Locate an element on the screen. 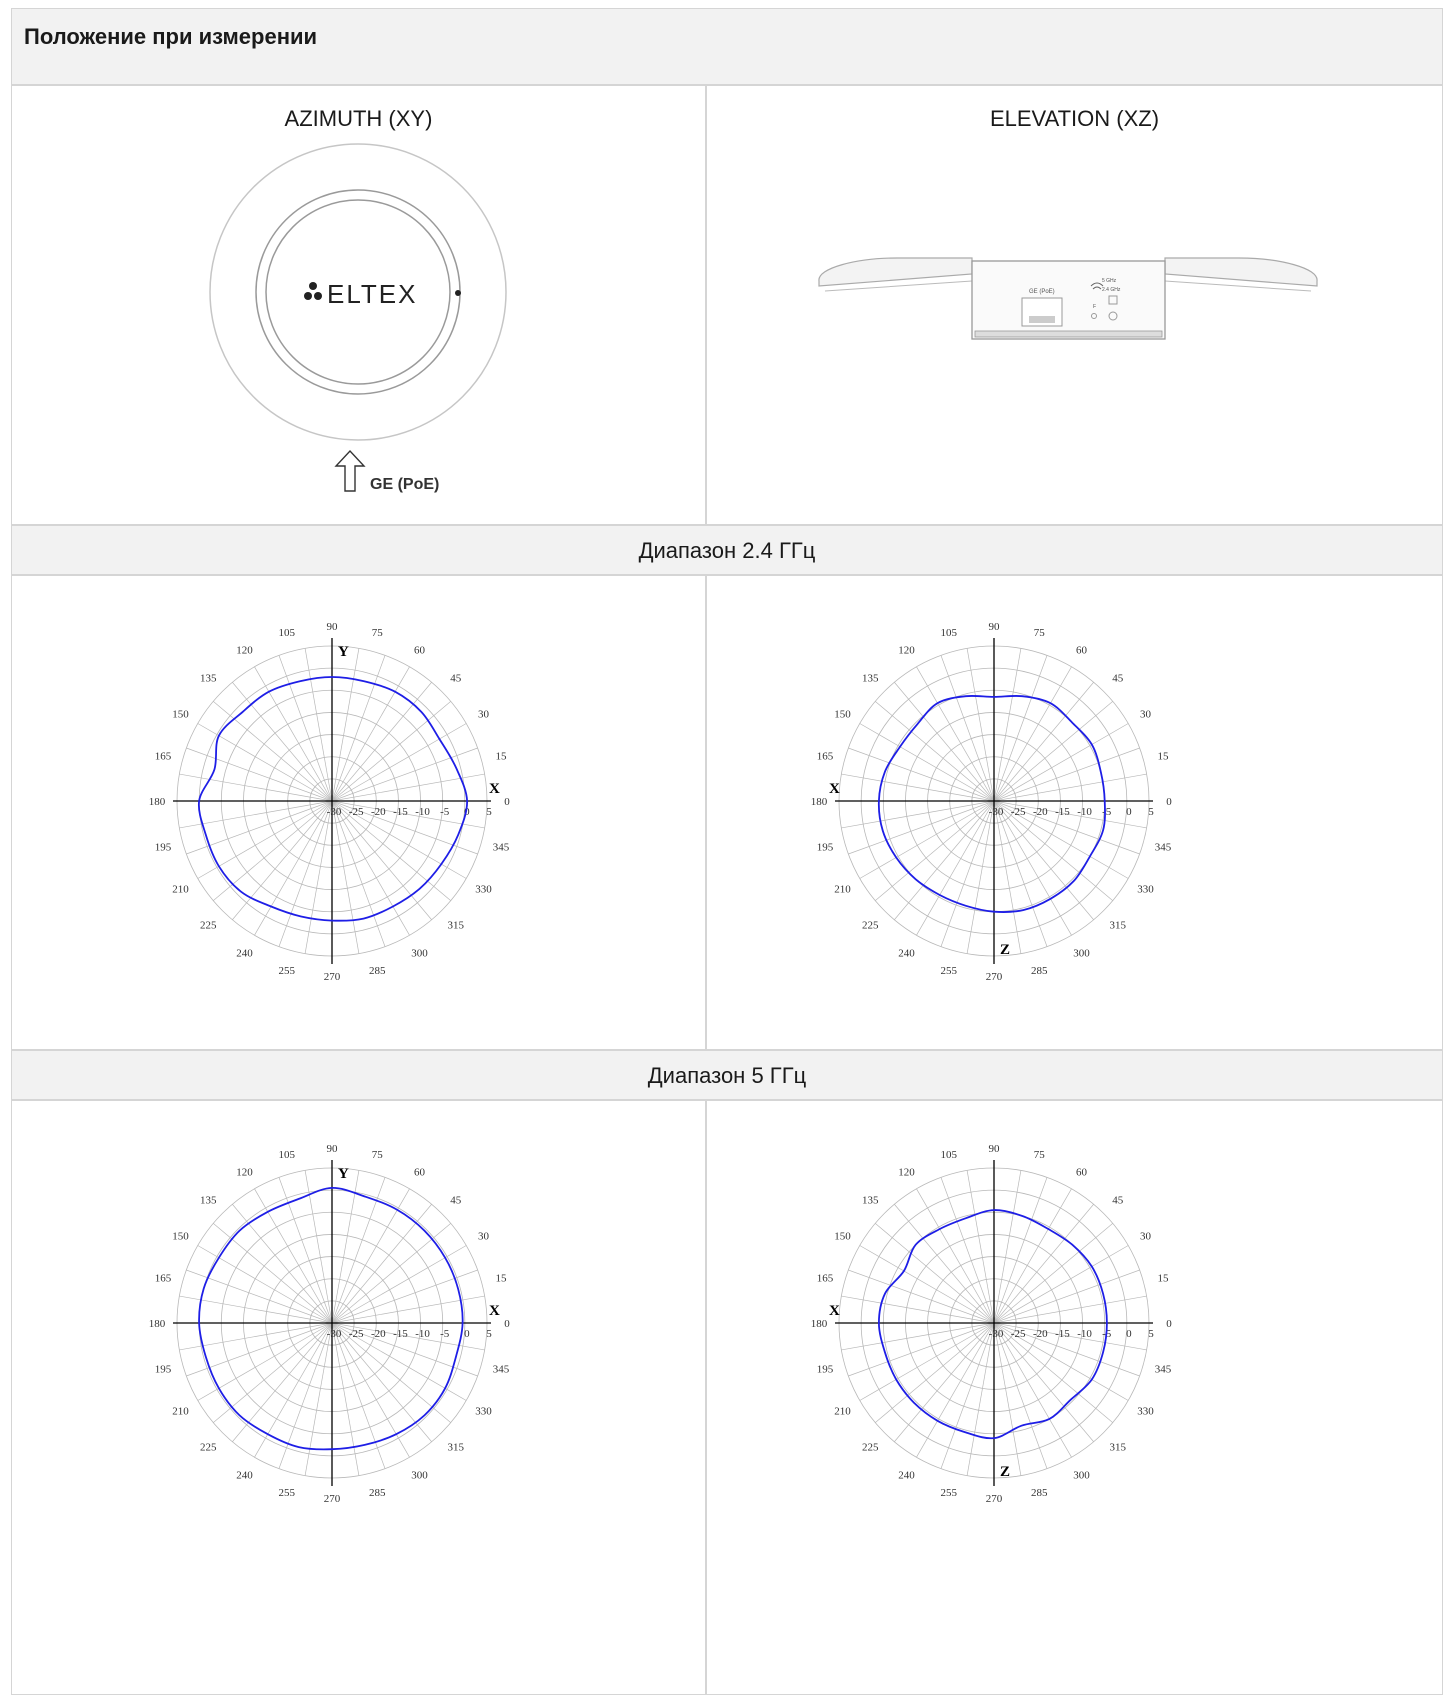 The width and height of the screenshot is (1443, 1695). angle-tick-label: 75 is located at coordinates (1040, 633).